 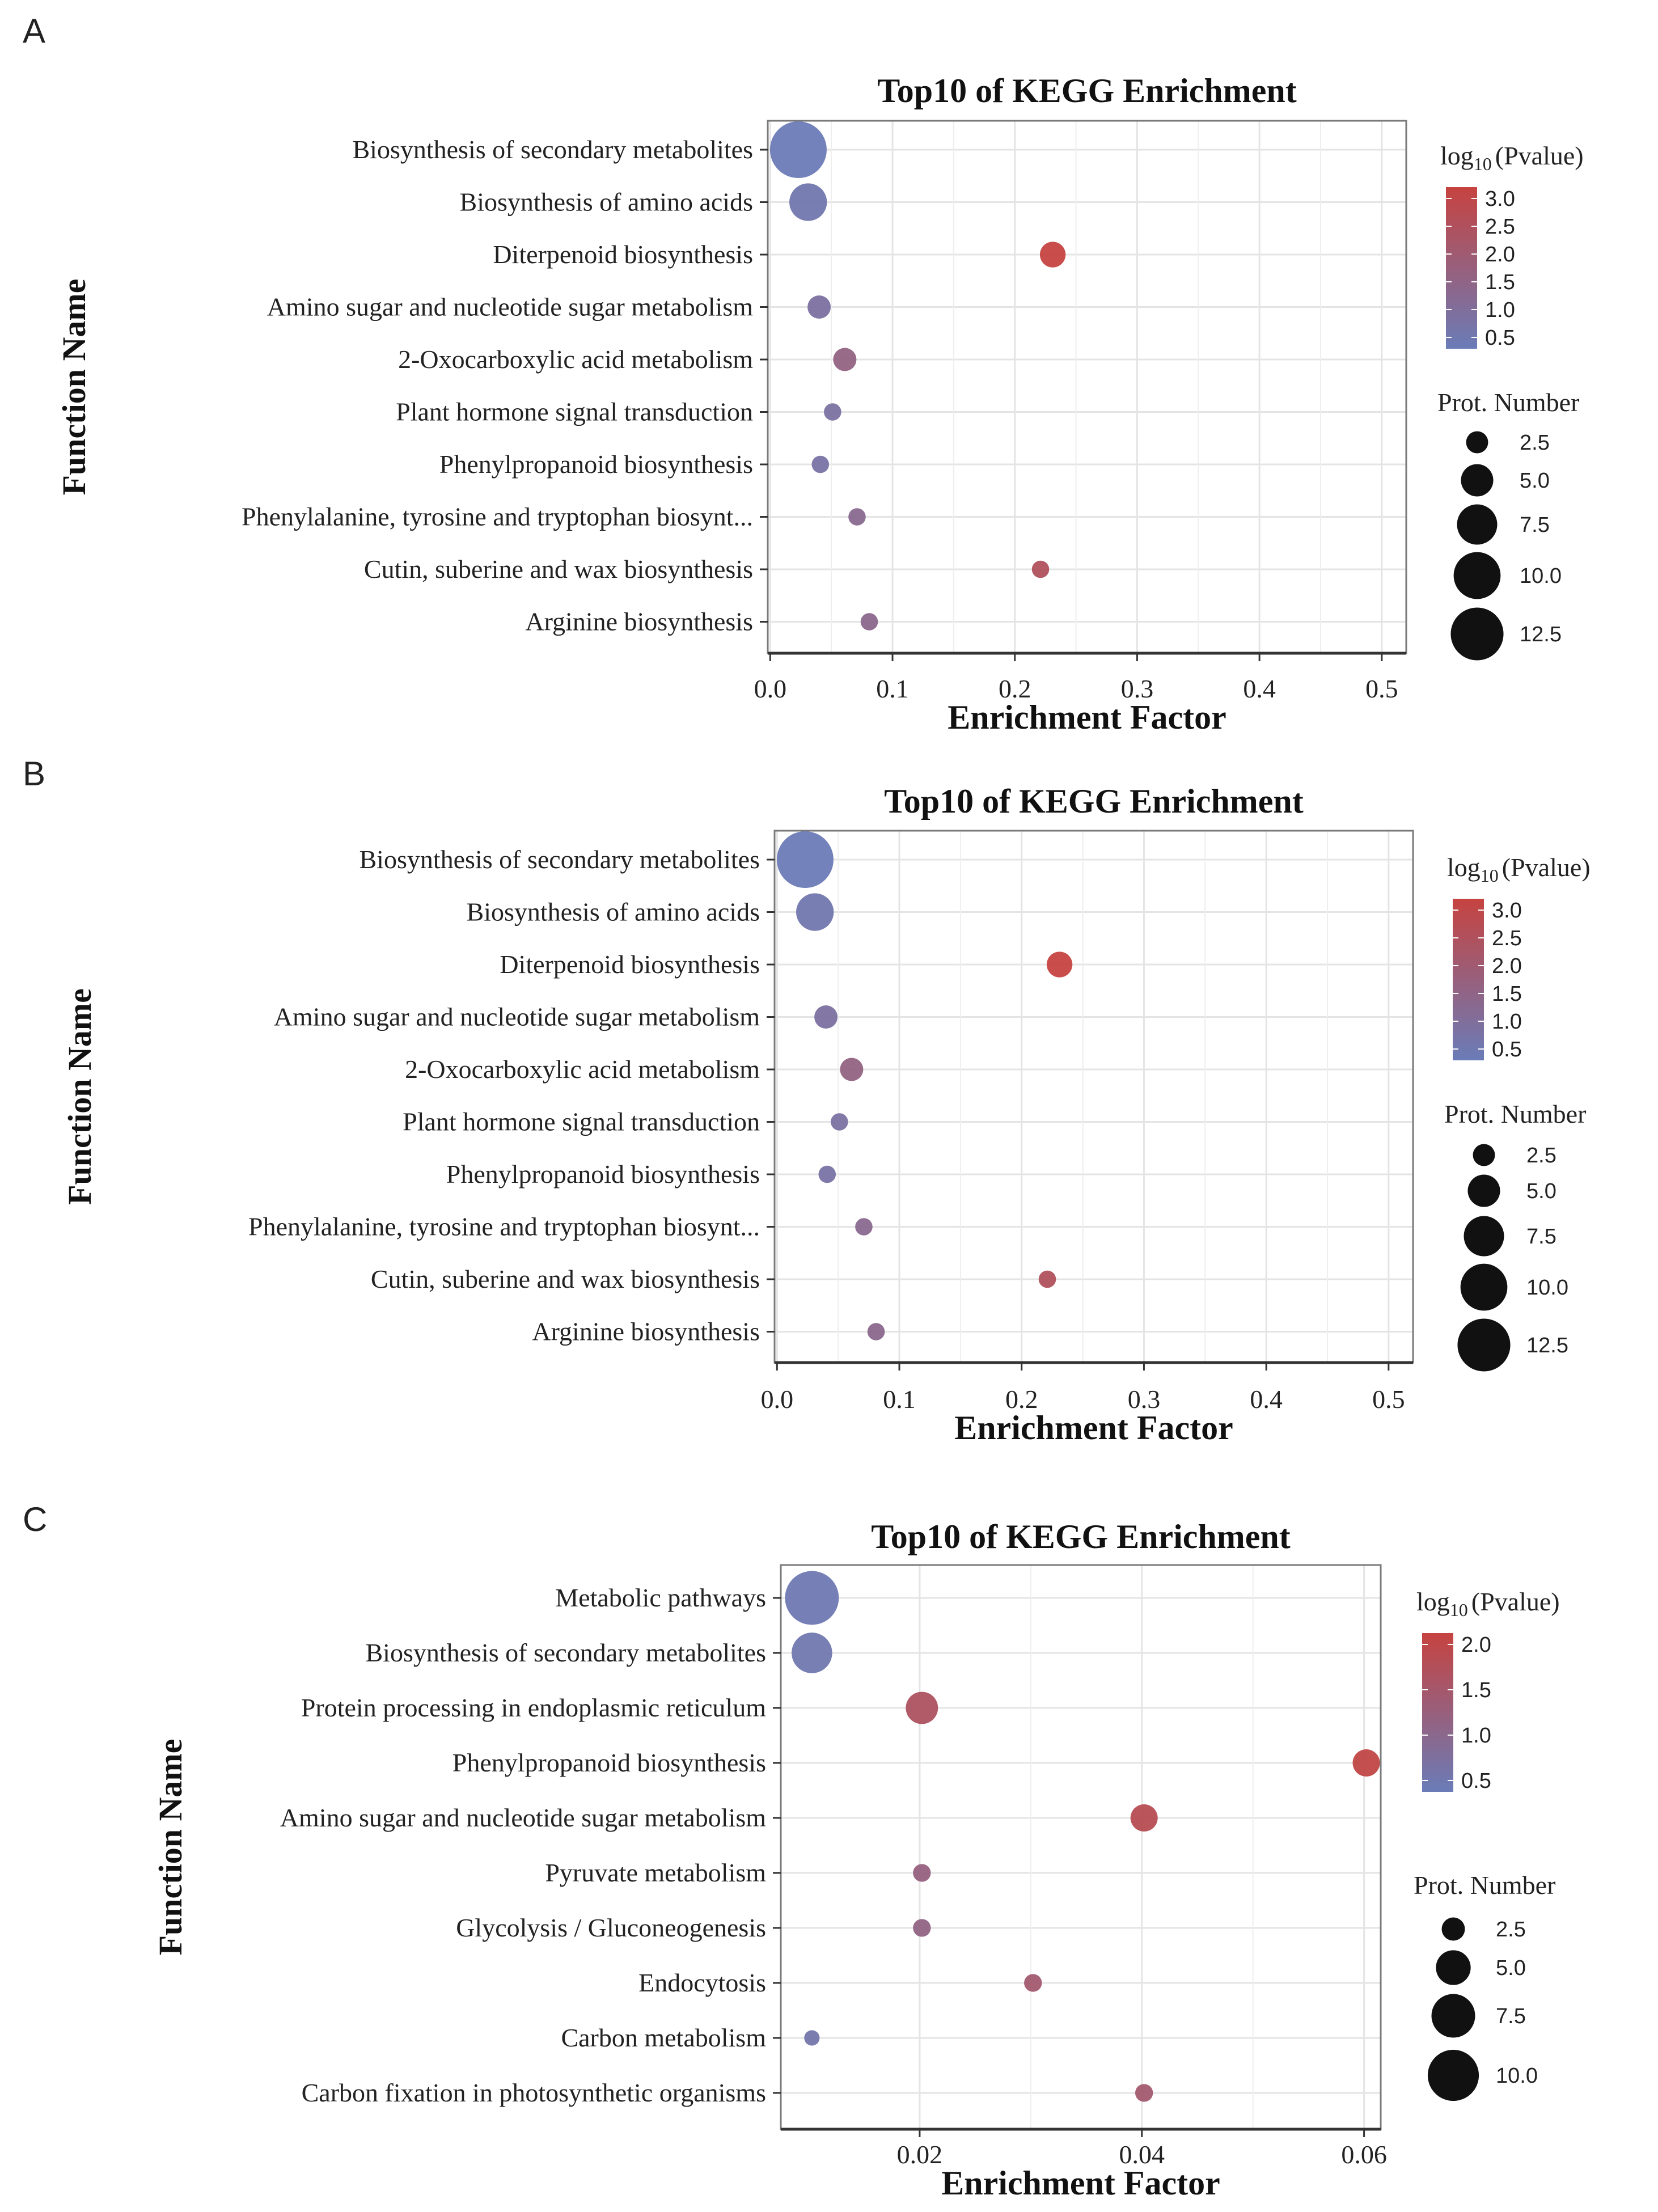 I want to click on y-axis-label-a: Function Name, so click(x=74, y=387).